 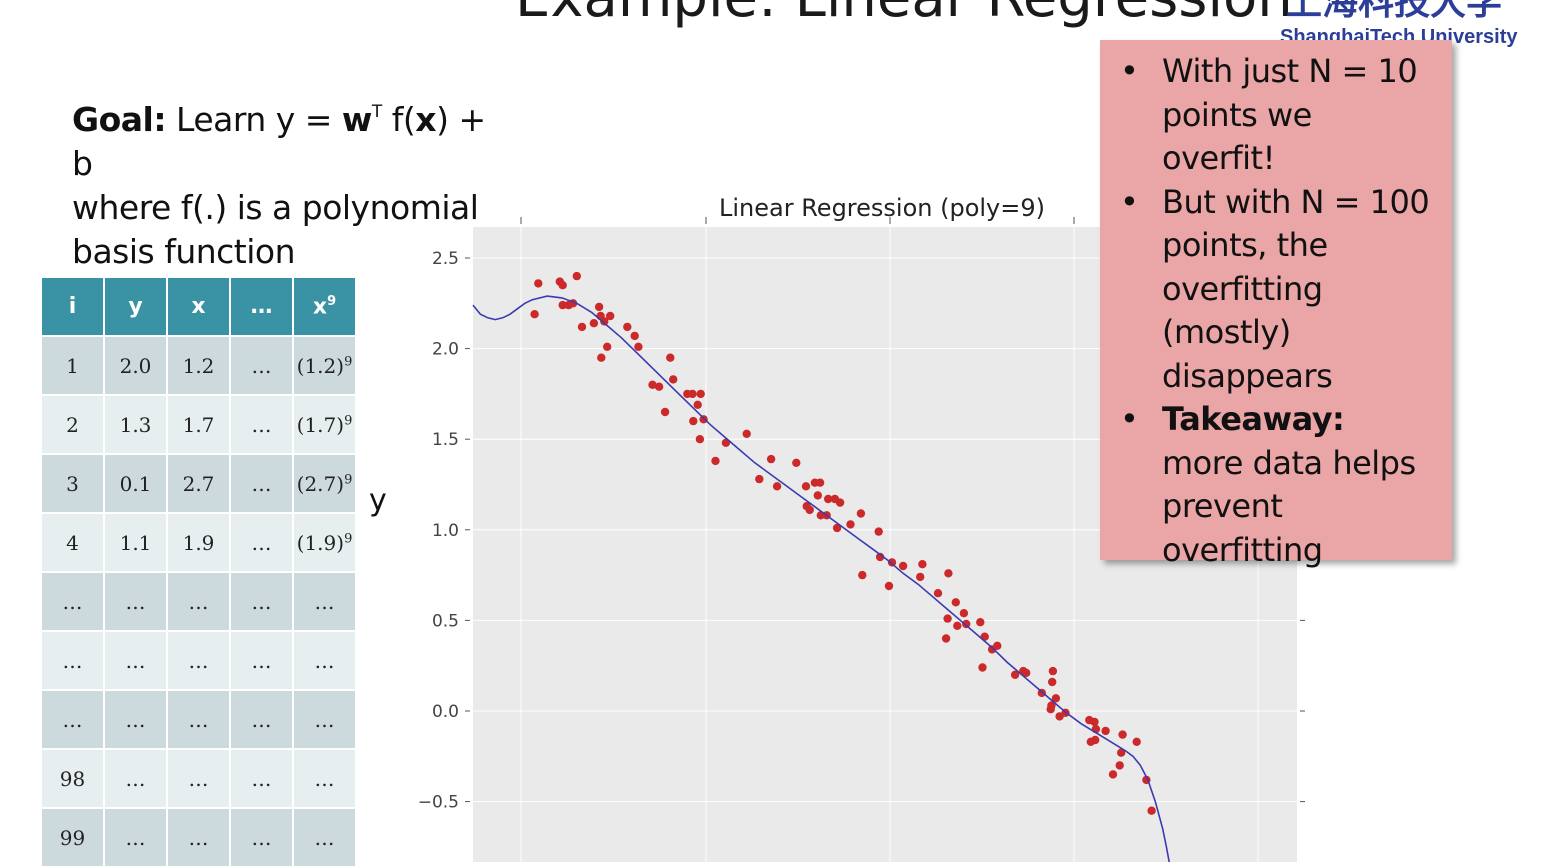 What do you see at coordinates (378, 500) in the screenshot?
I see `y-axis-side-label: y` at bounding box center [378, 500].